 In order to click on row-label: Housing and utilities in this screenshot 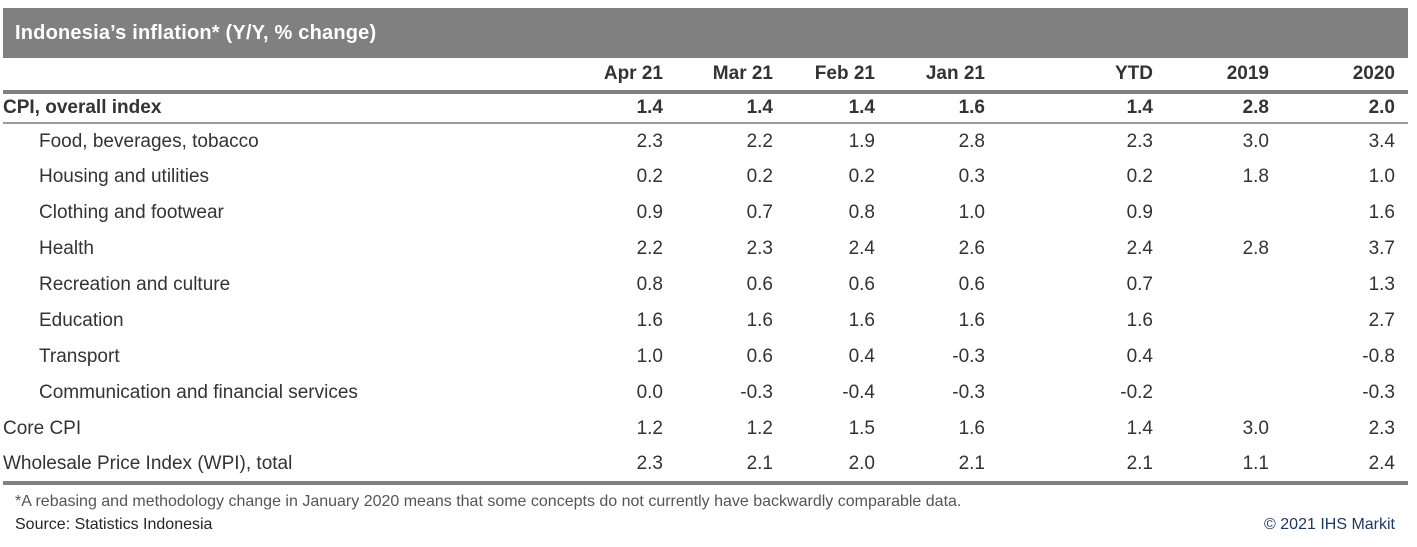, I will do `click(124, 176)`.